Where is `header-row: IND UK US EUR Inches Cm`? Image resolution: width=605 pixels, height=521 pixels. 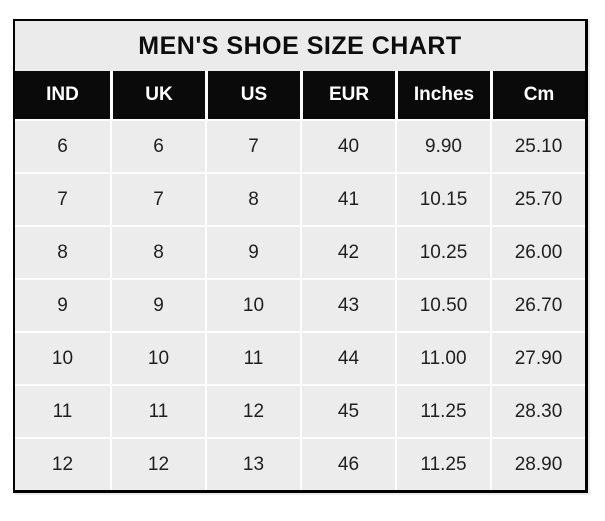 header-row: IND UK US EUR Inches Cm is located at coordinates (300, 95).